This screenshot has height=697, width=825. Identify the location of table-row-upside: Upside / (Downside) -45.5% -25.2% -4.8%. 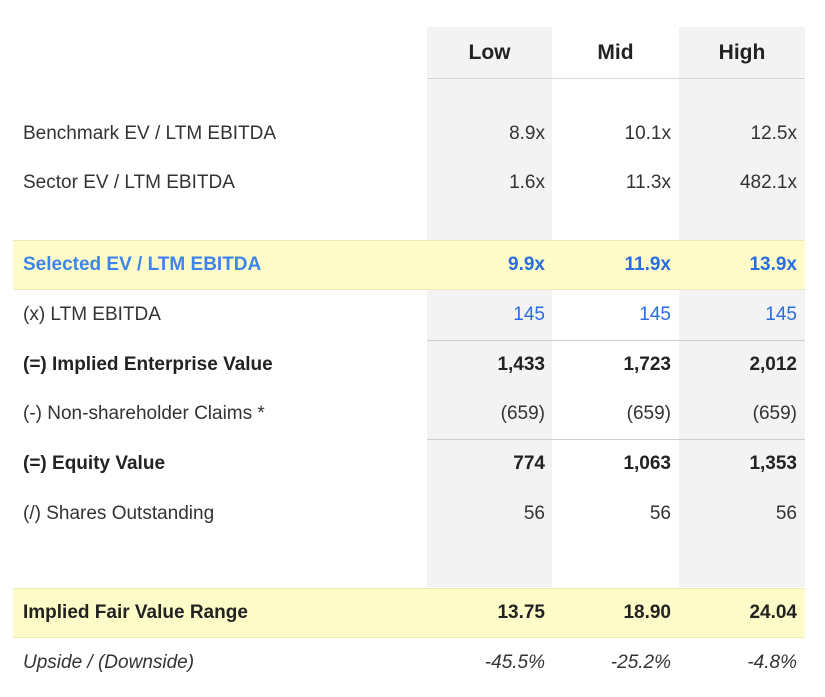
(409, 663).